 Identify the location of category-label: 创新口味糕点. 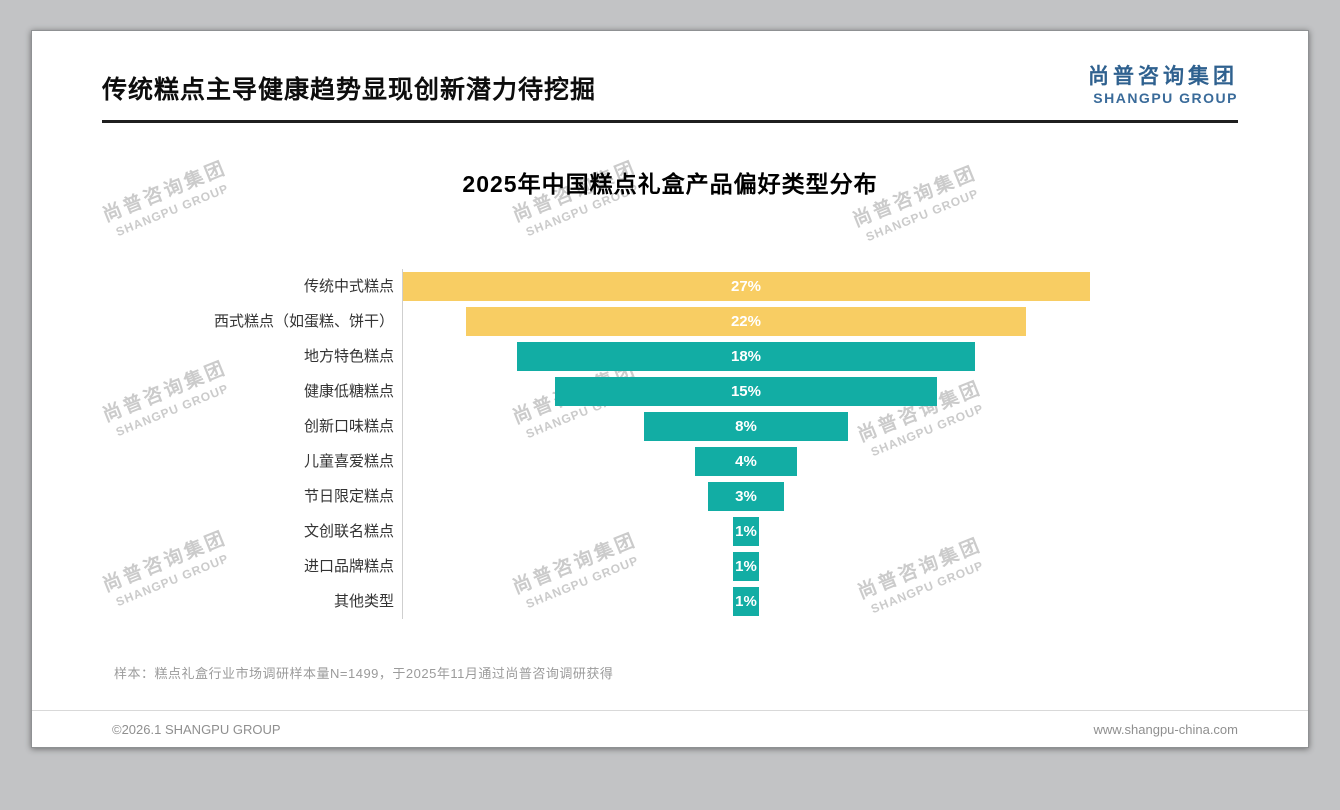
(348, 427).